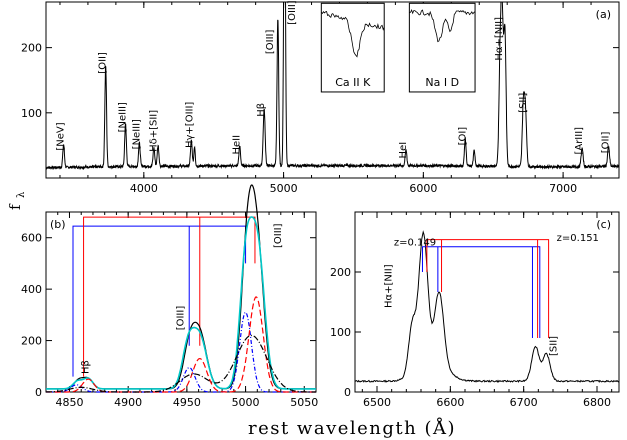 The image size is (627, 440). What do you see at coordinates (15, 206) in the screenshot?
I see `y-axis-label: f` at bounding box center [15, 206].